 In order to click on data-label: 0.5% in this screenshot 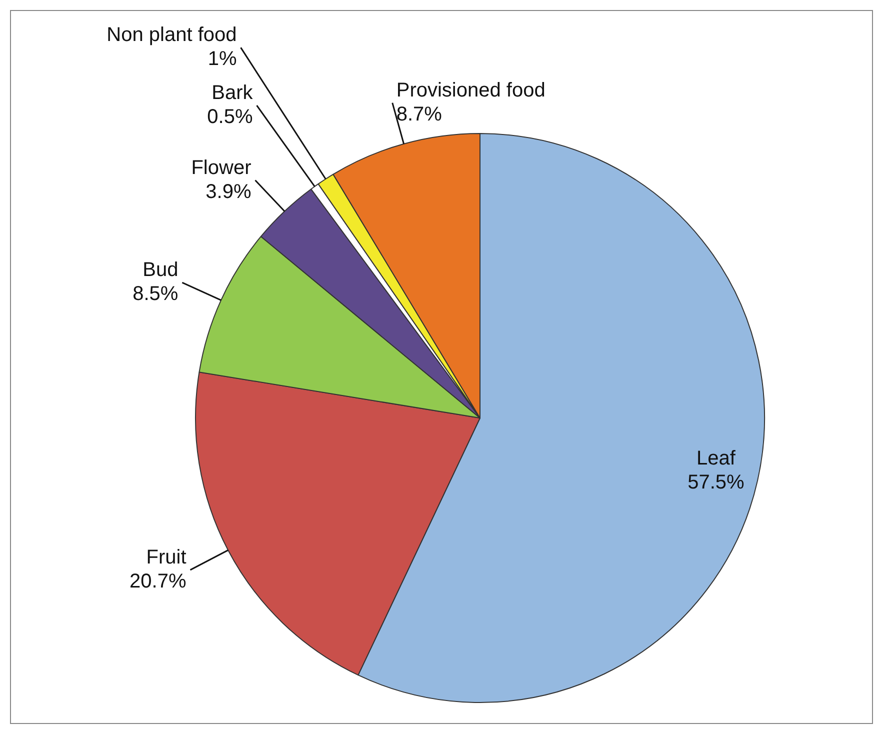, I will do `click(230, 117)`.